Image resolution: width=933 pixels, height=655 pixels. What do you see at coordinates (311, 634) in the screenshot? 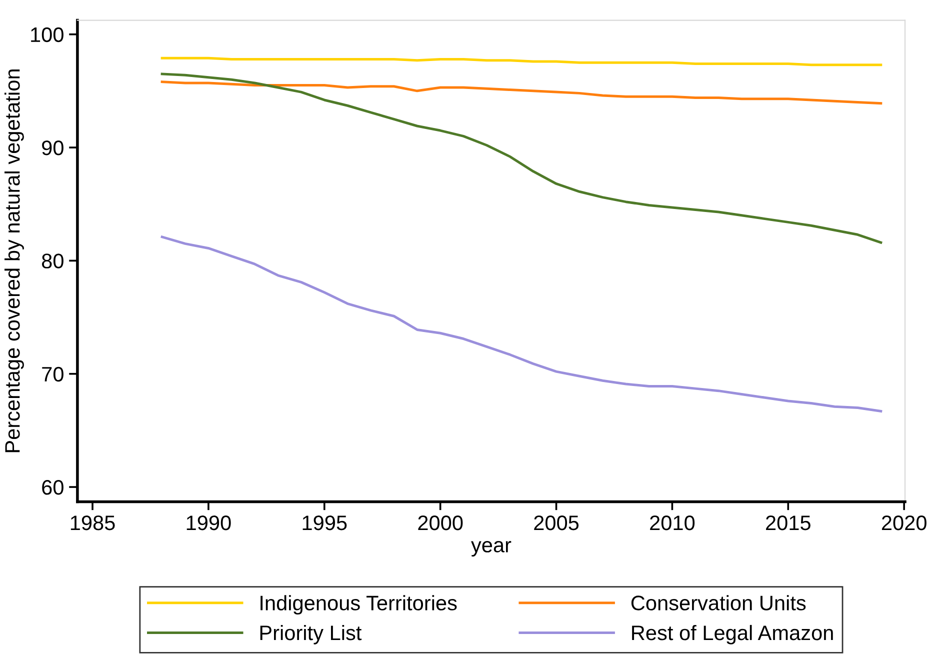
I see `legend-label: Priority List` at bounding box center [311, 634].